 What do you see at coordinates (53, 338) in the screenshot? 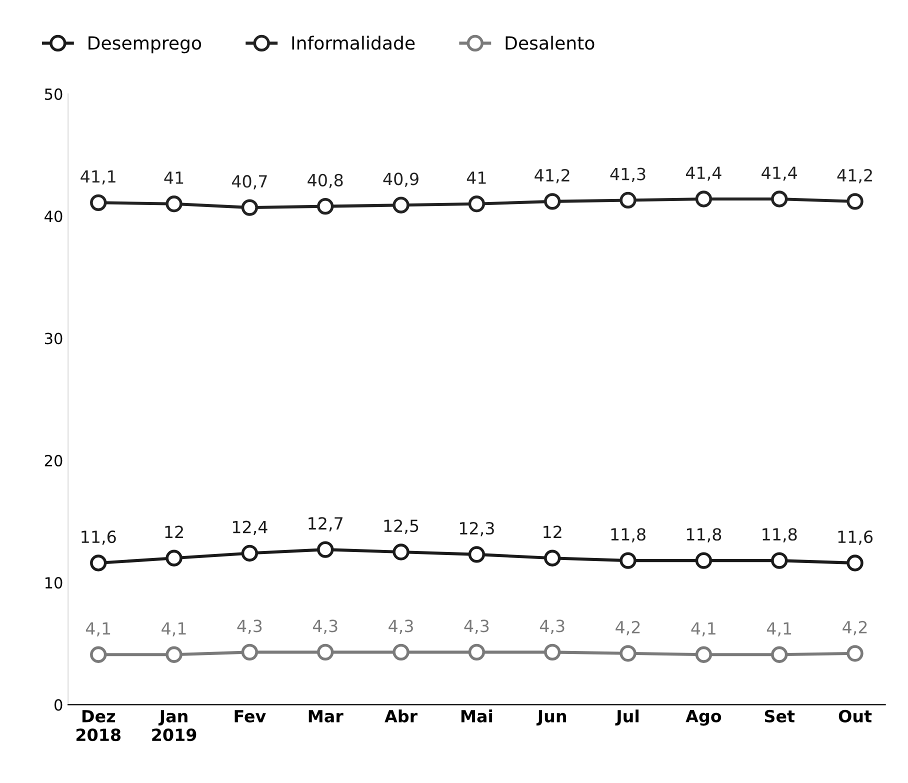
I see `y-tick-label: 30` at bounding box center [53, 338].